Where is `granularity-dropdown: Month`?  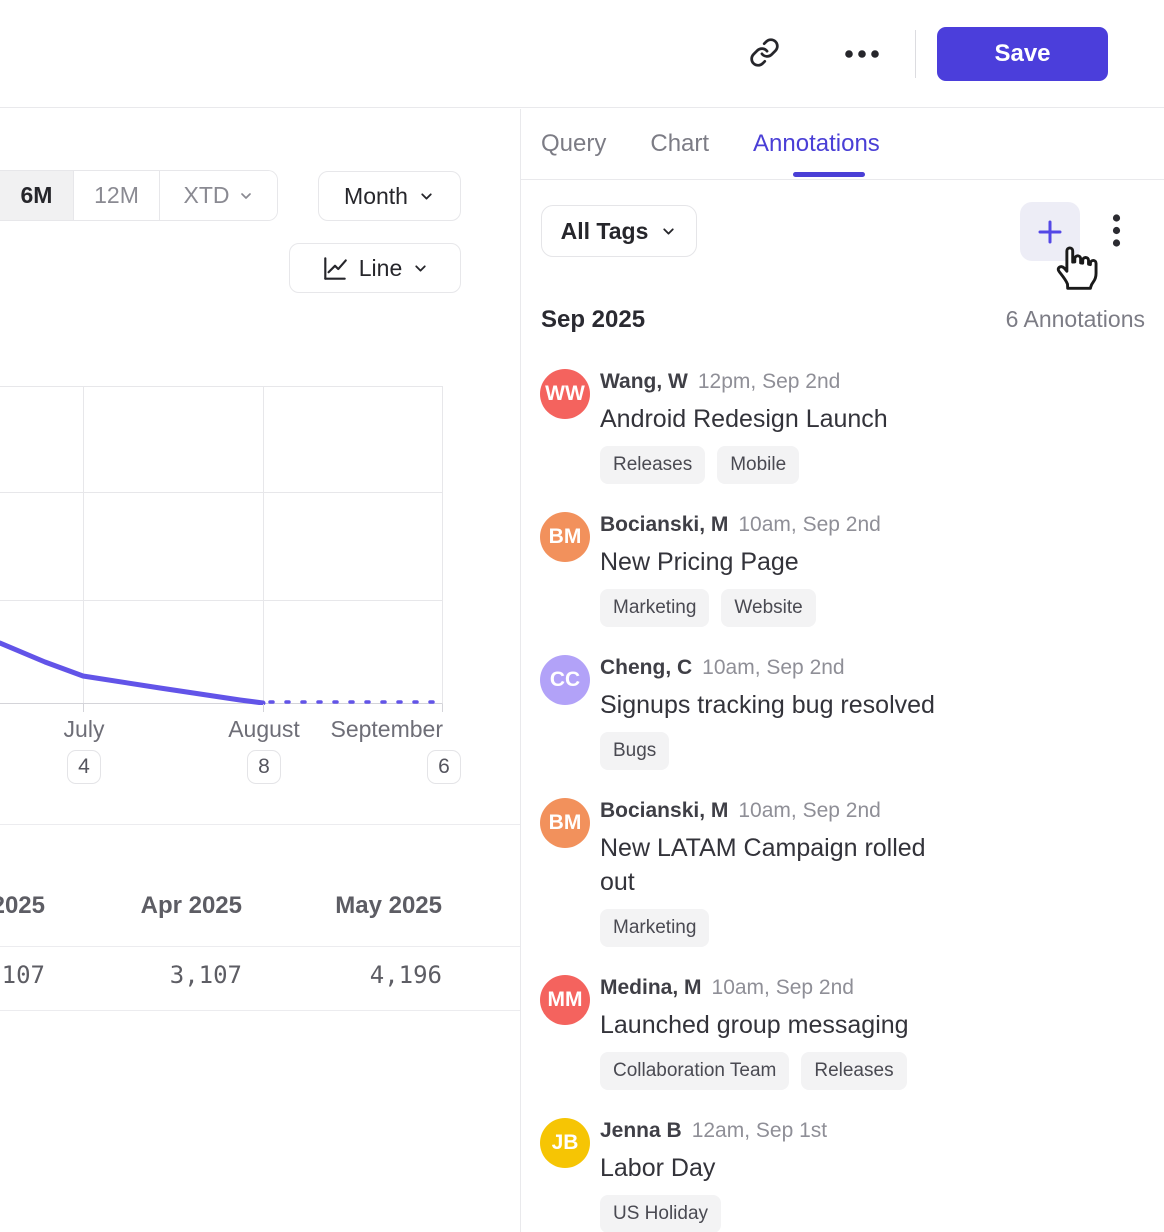
granularity-dropdown: Month is located at coordinates (389, 196).